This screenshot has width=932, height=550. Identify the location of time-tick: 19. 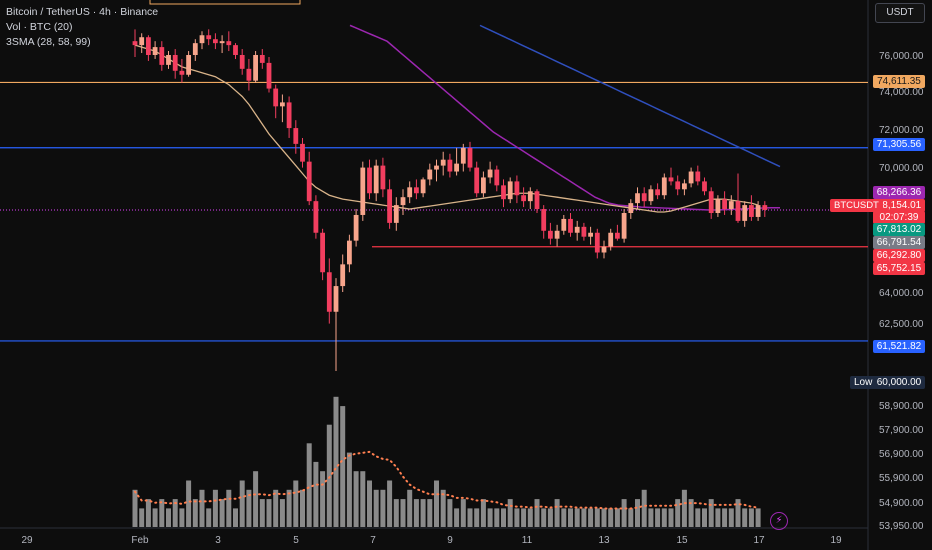
(836, 540).